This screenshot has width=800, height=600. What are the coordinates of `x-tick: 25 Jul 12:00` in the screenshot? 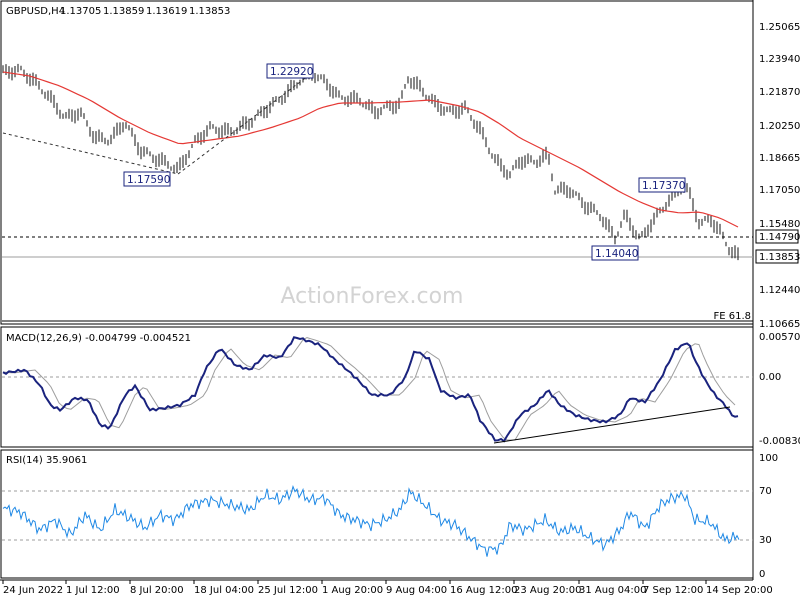 It's located at (288, 590).